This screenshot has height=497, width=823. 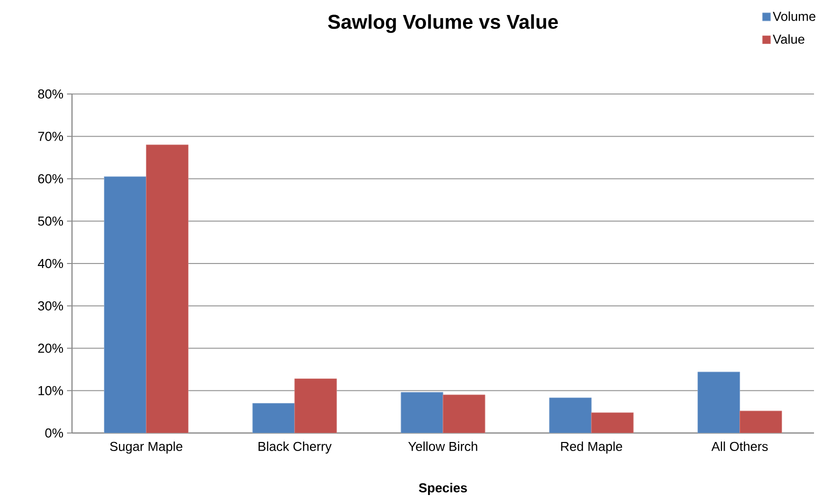 What do you see at coordinates (146, 448) in the screenshot?
I see `x-tick-label: Sugar Maple` at bounding box center [146, 448].